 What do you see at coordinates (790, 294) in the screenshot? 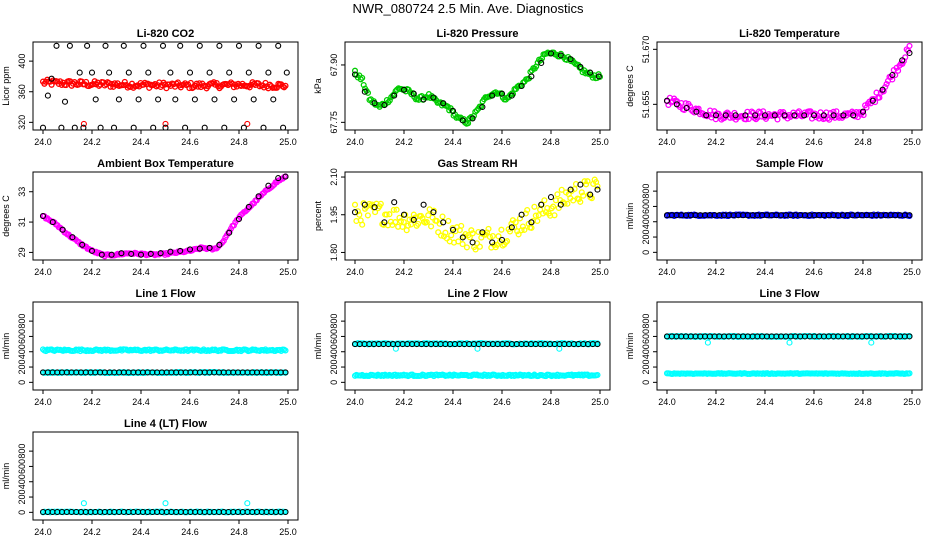
I see `chart-title: Line 3 Flow` at bounding box center [790, 294].